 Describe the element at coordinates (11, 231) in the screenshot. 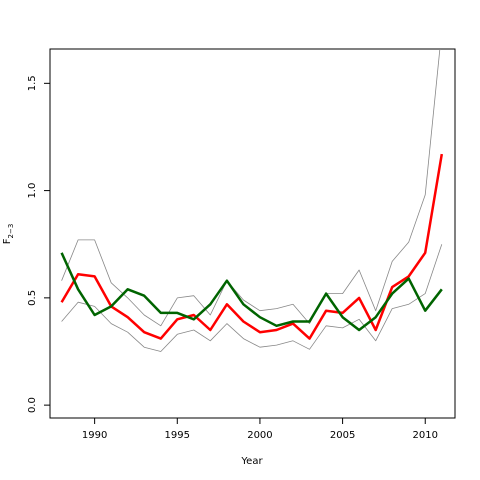

I see `y-axis-label-subscript: 2−3` at that location.